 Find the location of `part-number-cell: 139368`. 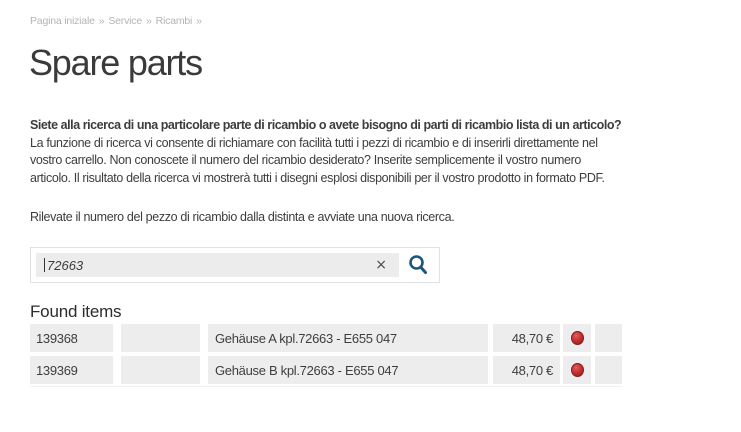

part-number-cell: 139368 is located at coordinates (71, 338).